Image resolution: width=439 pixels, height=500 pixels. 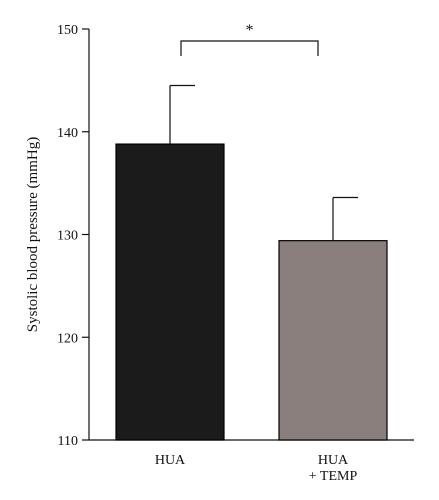 I want to click on significance-bracket, so click(x=249, y=48).